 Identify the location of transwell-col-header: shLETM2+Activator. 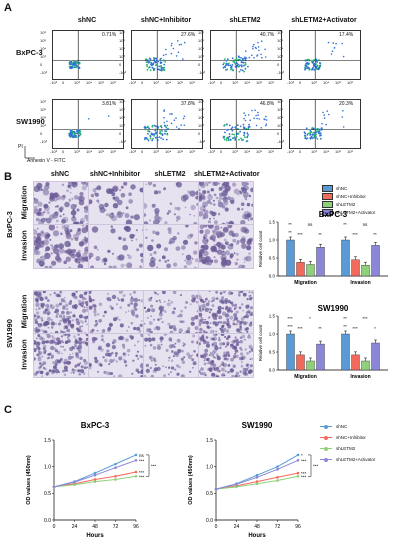
(227, 174).